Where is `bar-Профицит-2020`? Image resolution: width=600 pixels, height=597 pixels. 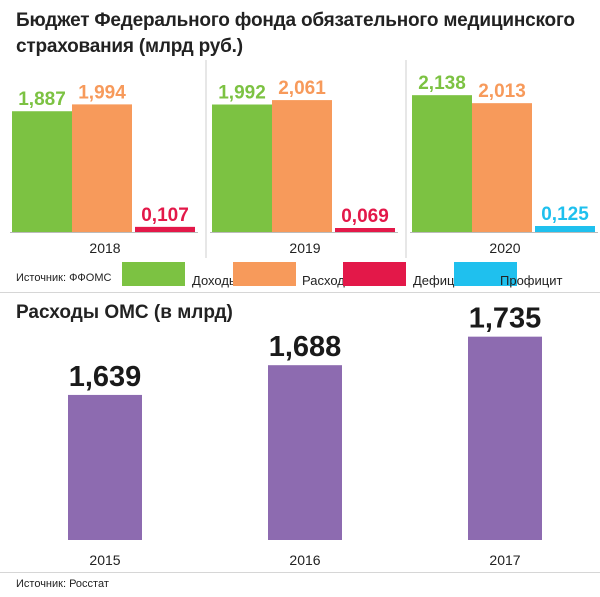
bar-Профицит-2020 is located at coordinates (565, 229).